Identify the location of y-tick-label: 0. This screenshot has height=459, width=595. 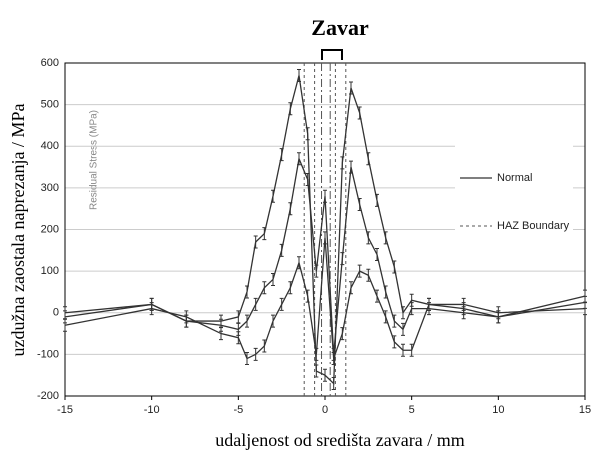
(56, 313).